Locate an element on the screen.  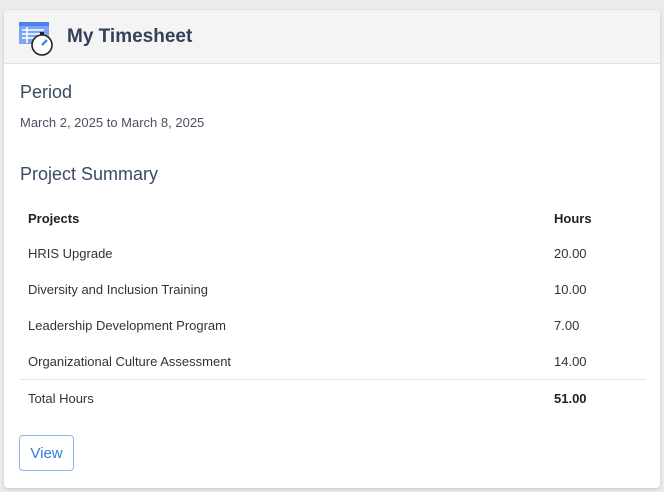
timesheet-stopwatch-icon is located at coordinates (36, 37).